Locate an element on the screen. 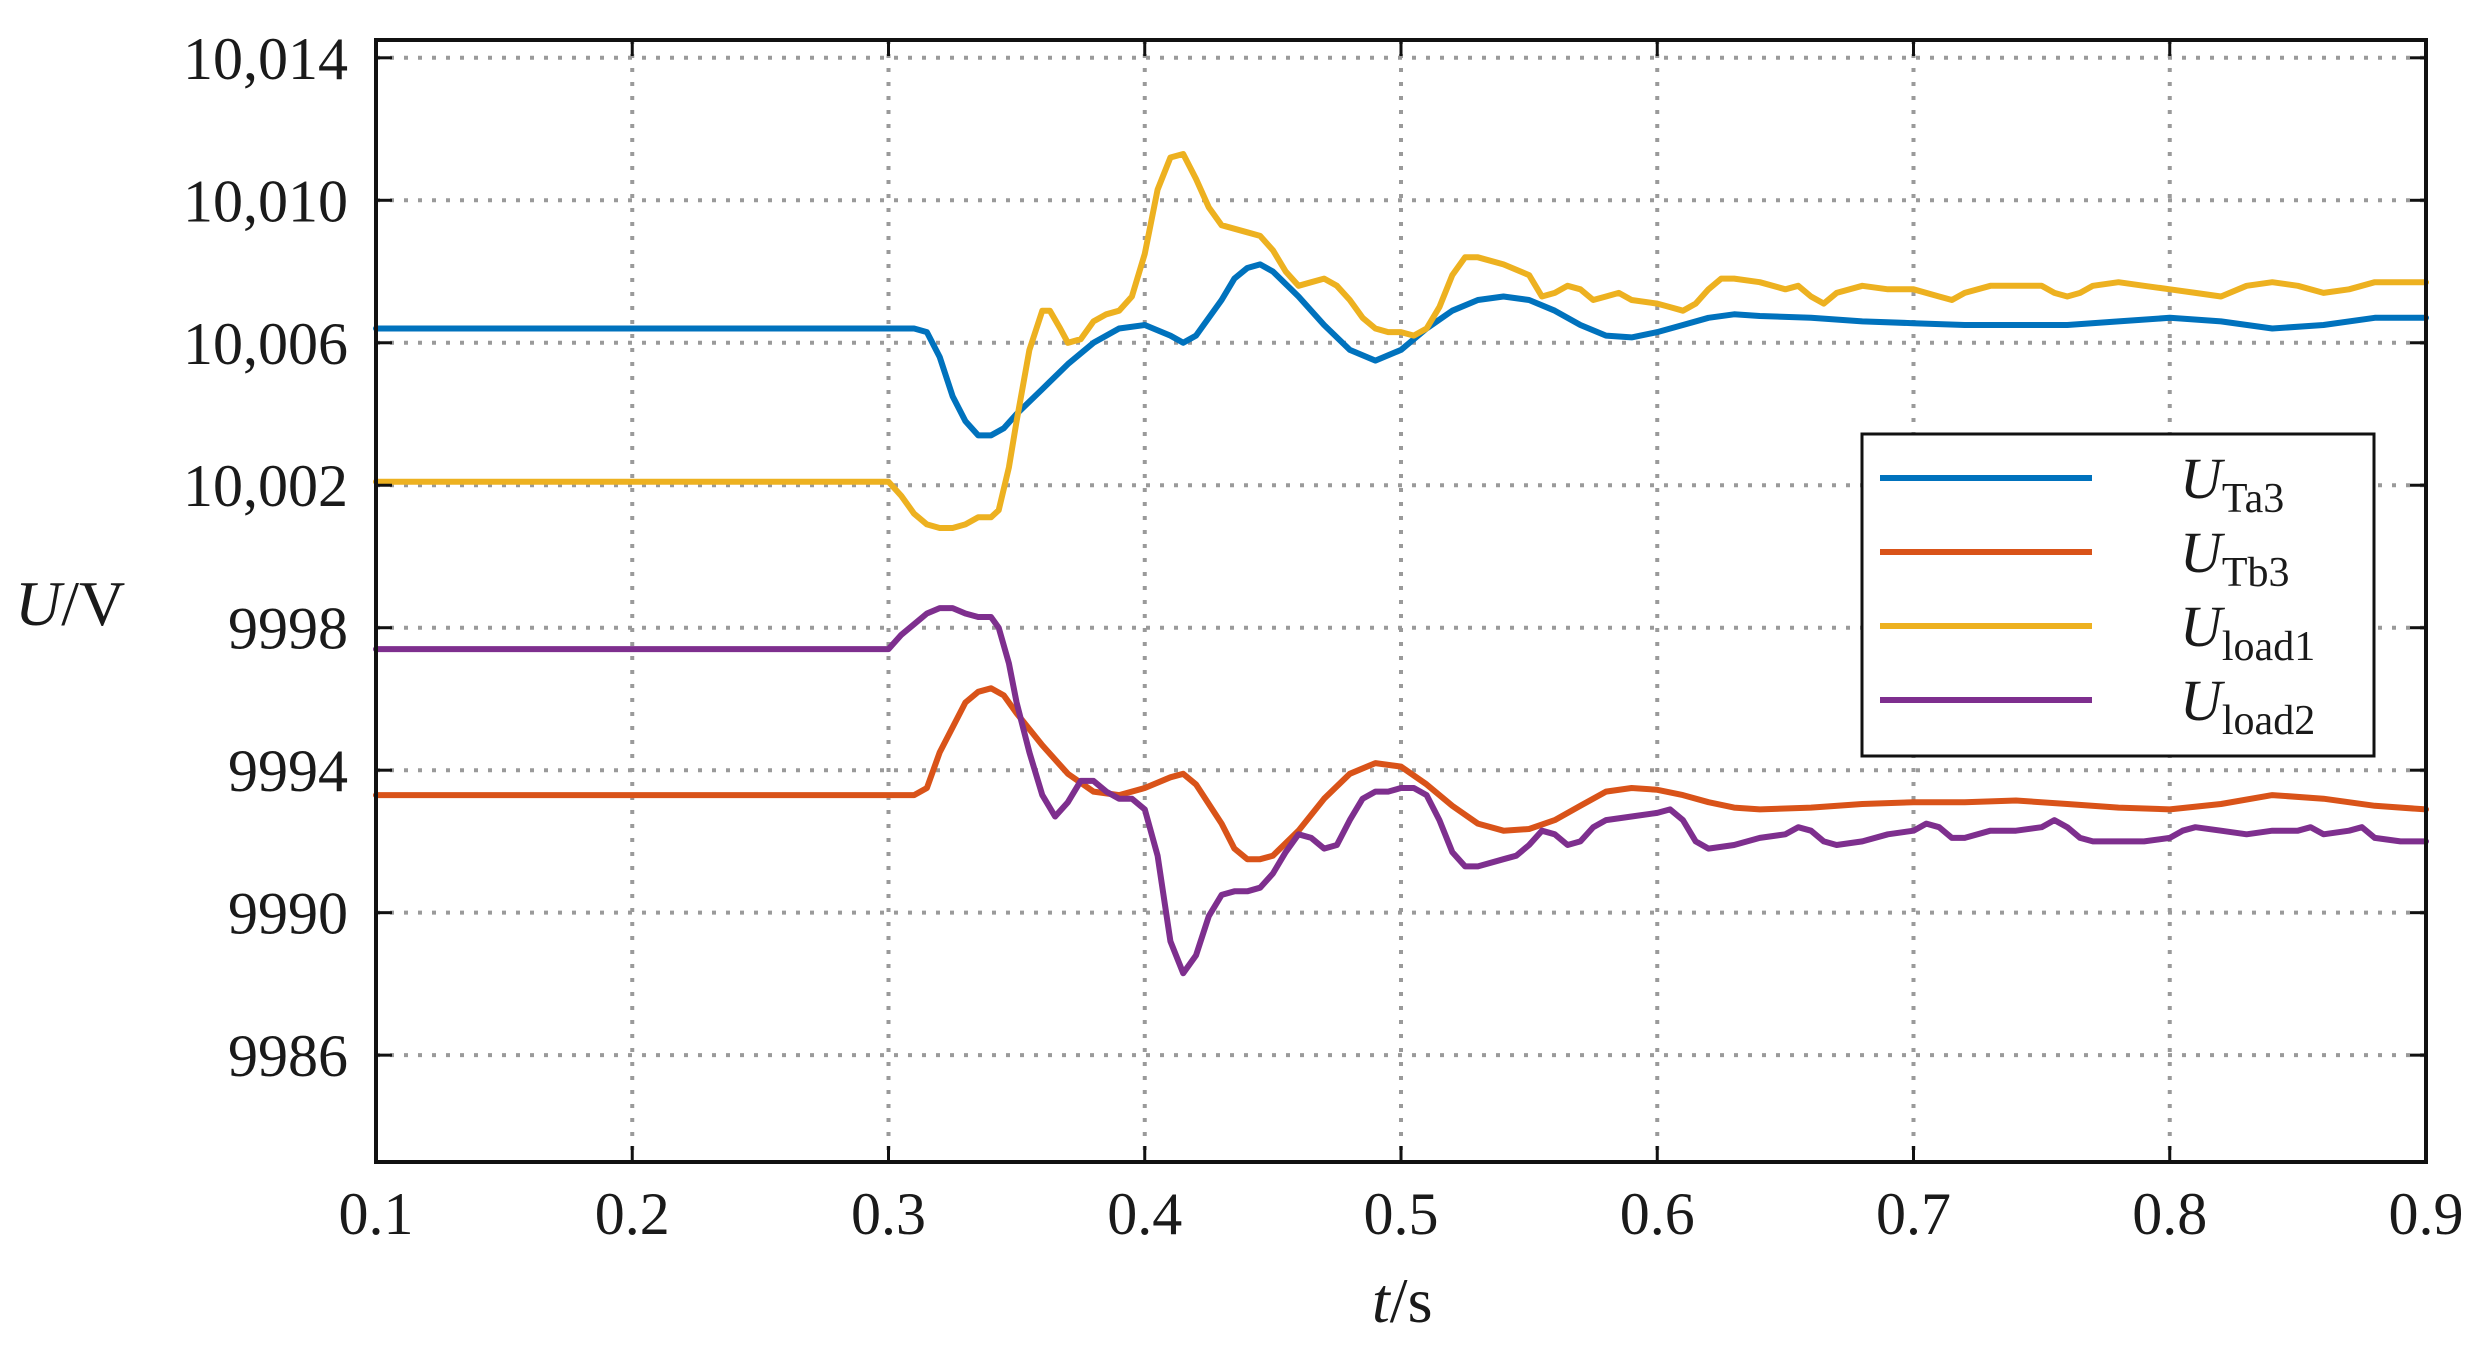 Image resolution: width=2477 pixels, height=1355 pixels. x-tick-label: 0.8 is located at coordinates (2169, 1214).